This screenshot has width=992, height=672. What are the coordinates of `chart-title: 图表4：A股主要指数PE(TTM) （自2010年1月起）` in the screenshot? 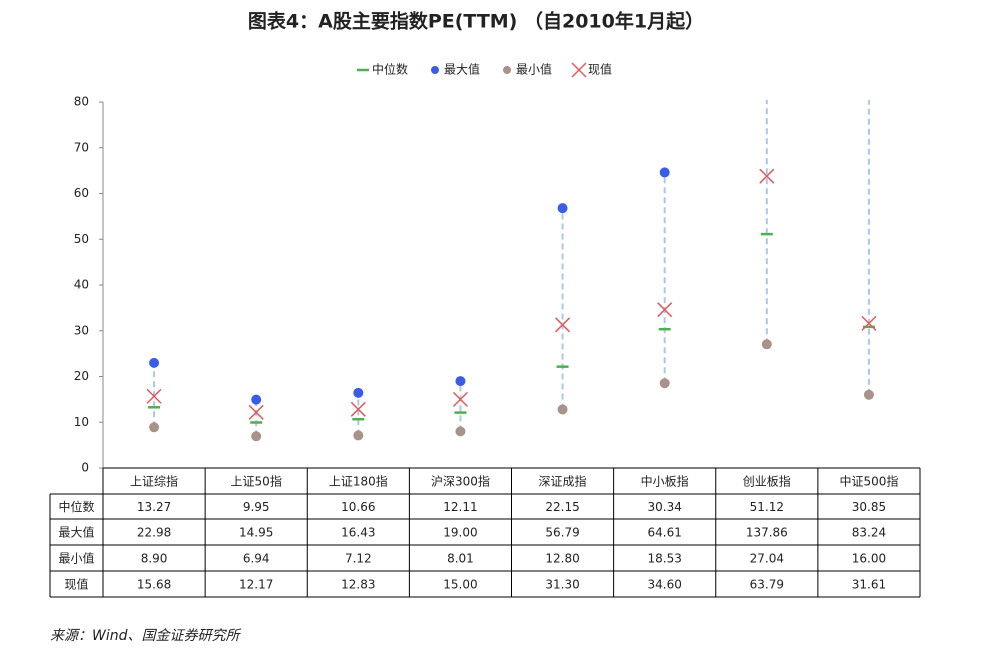 It's located at (476, 21).